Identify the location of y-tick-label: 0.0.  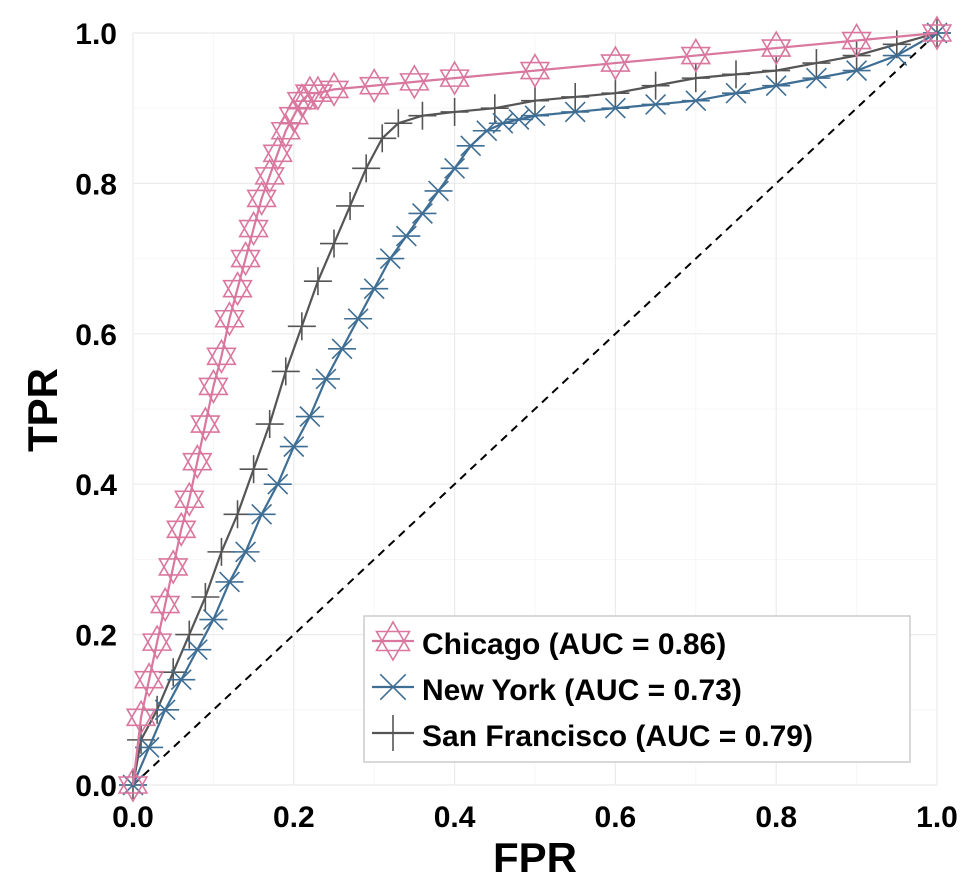
(96, 786).